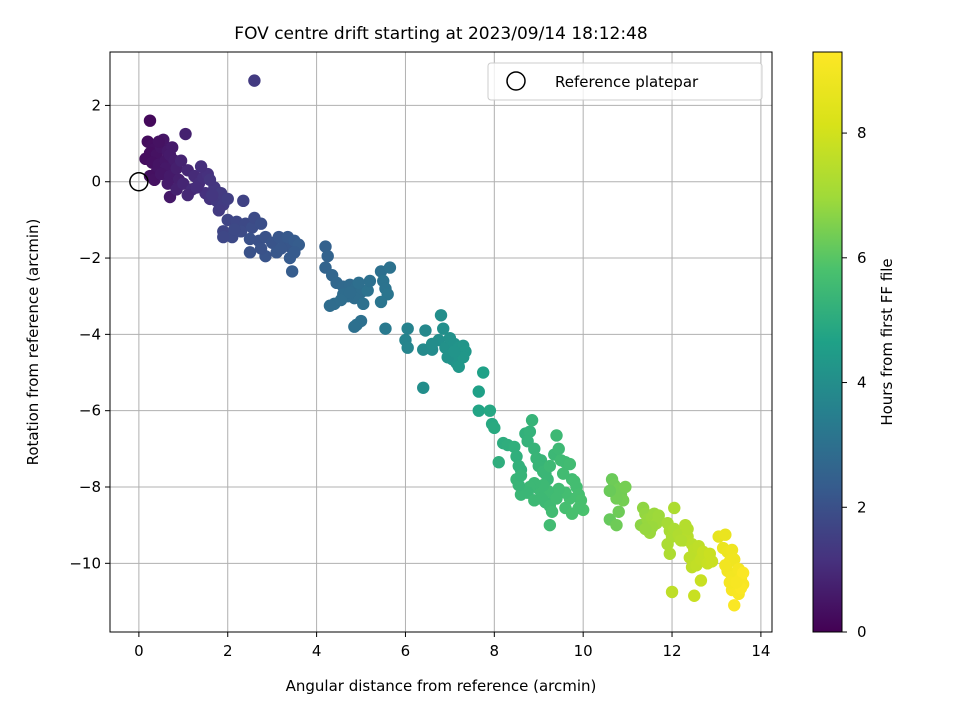 The width and height of the screenshot is (960, 720). I want to click on x-axis-ticks: 0 2 4 6 8 10 12 14, so click(452, 646).